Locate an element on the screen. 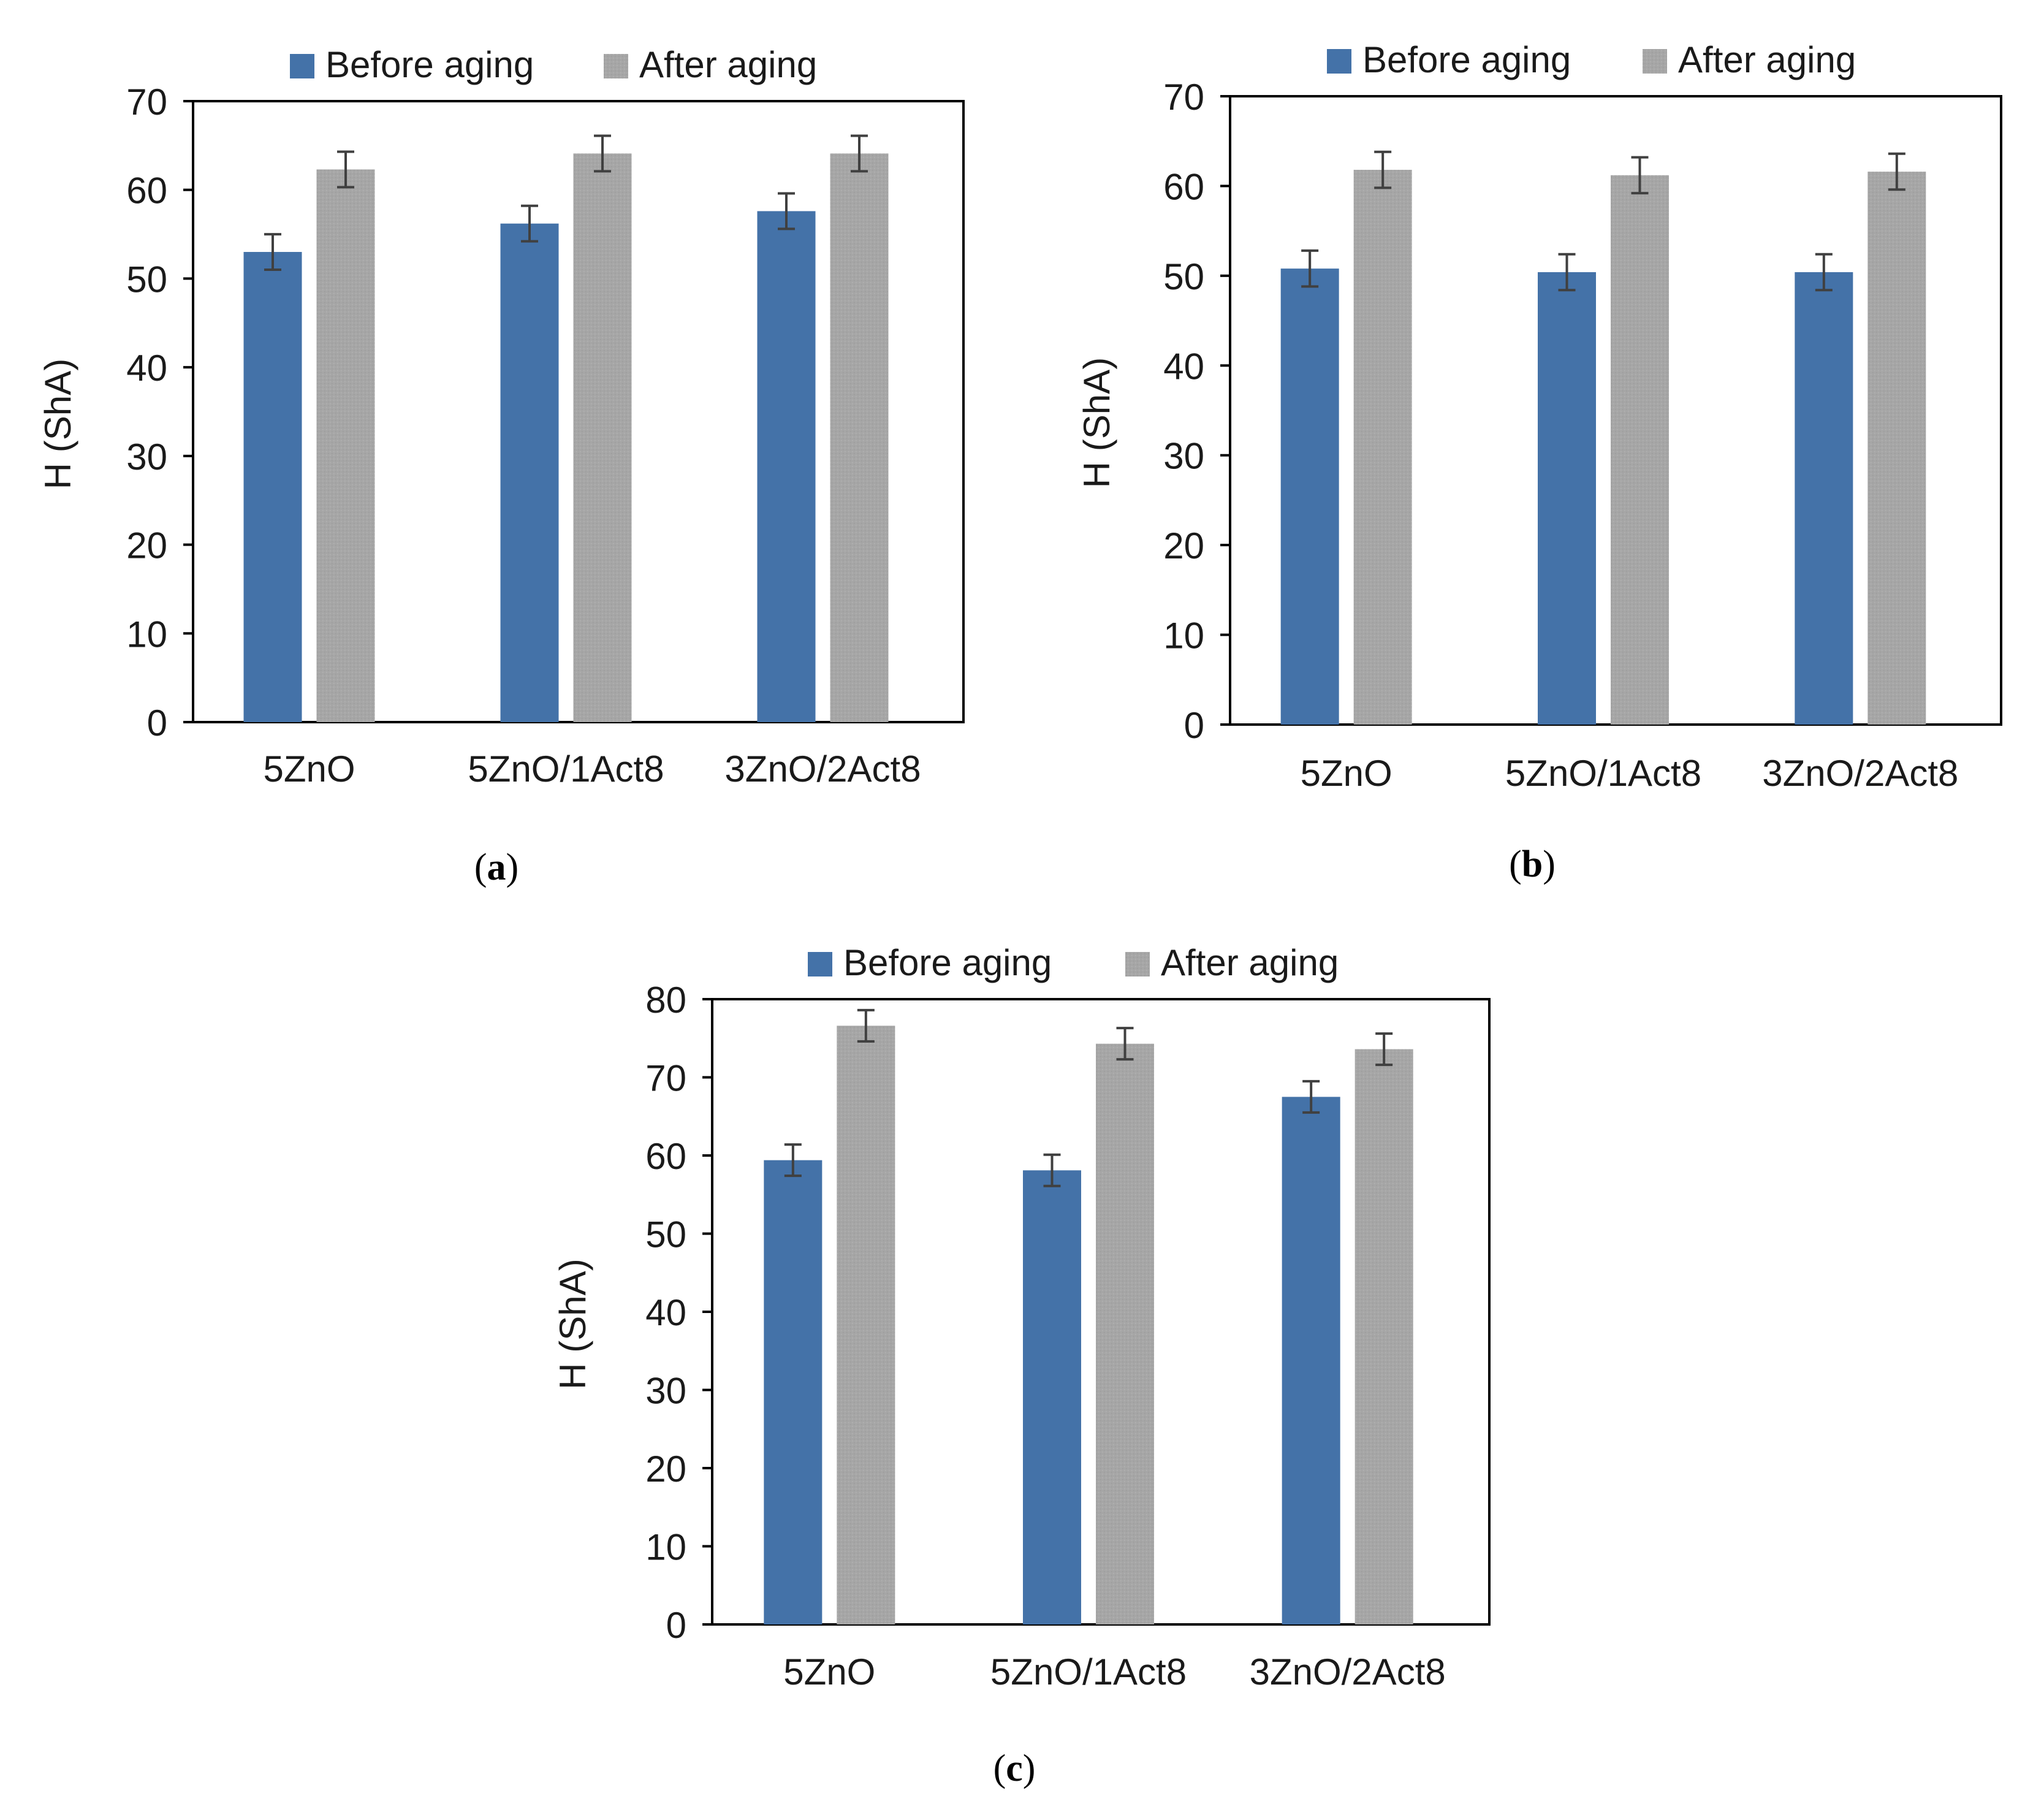 The image size is (2044, 1812). panel-caption: (c) is located at coordinates (1015, 1768).